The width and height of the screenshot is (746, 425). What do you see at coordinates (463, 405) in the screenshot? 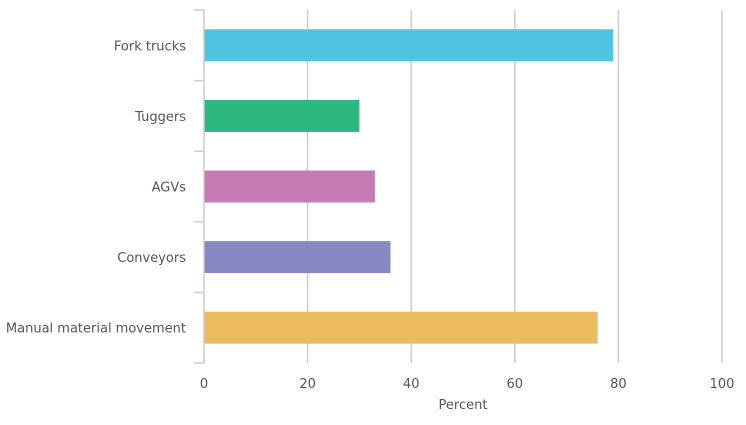
I see `x-axis-title: Percent` at bounding box center [463, 405].